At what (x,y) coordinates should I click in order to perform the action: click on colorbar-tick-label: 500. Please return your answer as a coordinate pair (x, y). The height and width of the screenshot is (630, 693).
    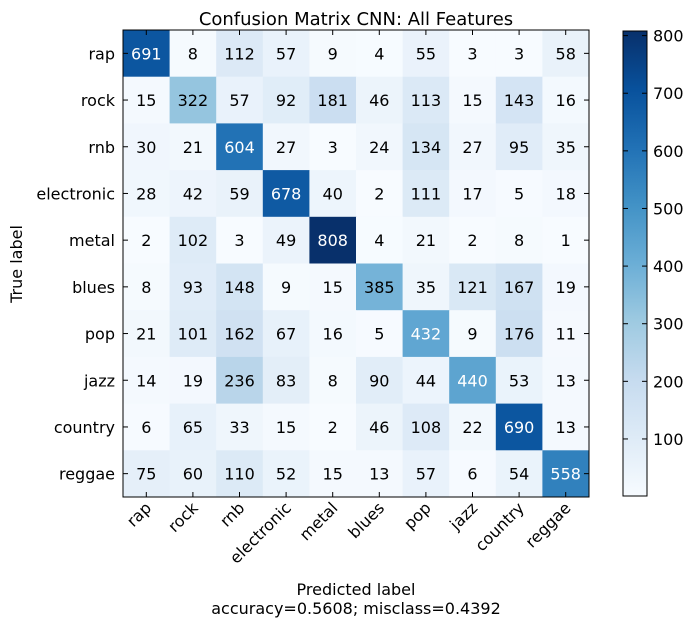
    Looking at the image, I should click on (668, 208).